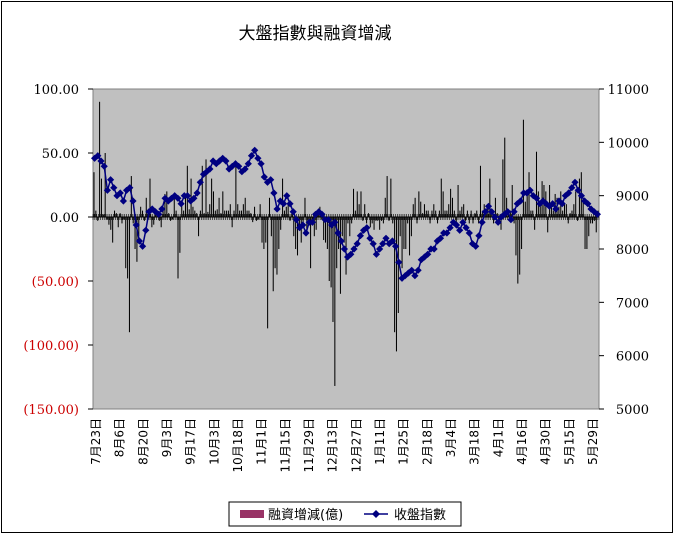 This screenshot has width=676, height=536. What do you see at coordinates (546, 441) in the screenshot?
I see `x-tick-label: 4月30日` at bounding box center [546, 441].